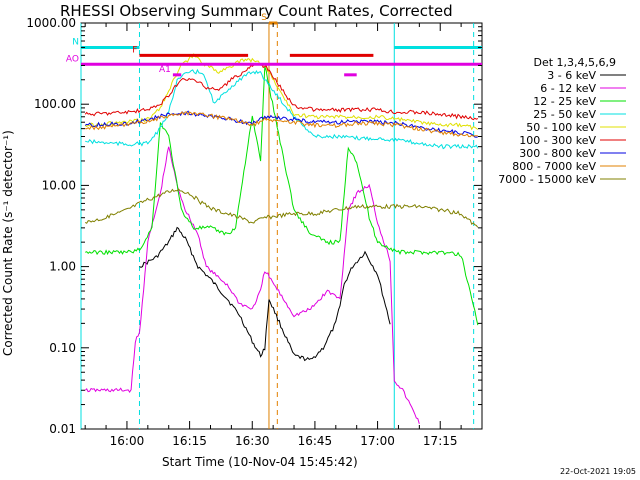 This screenshot has height=480, width=640. What do you see at coordinates (274, 45) in the screenshot?
I see `flags-layer: N S F AO A1` at bounding box center [274, 45].